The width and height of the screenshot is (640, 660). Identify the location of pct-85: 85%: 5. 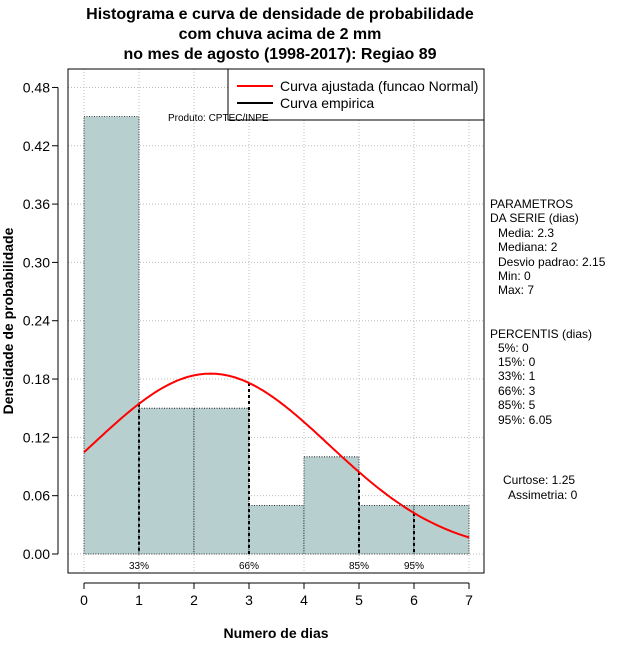
(517, 405).